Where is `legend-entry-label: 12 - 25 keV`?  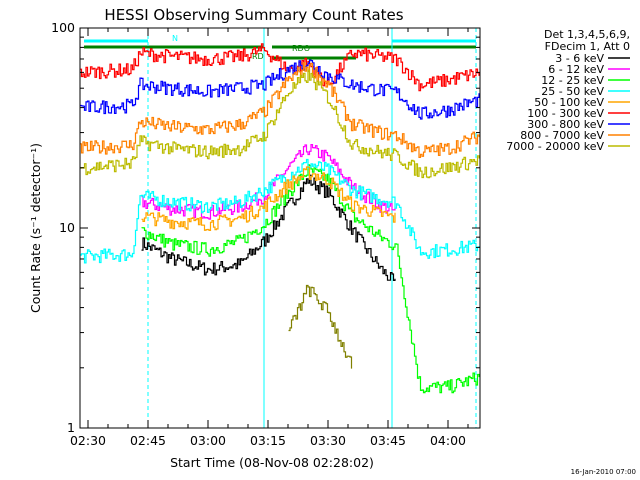
legend-entry-label: 12 - 25 keV is located at coordinates (572, 80).